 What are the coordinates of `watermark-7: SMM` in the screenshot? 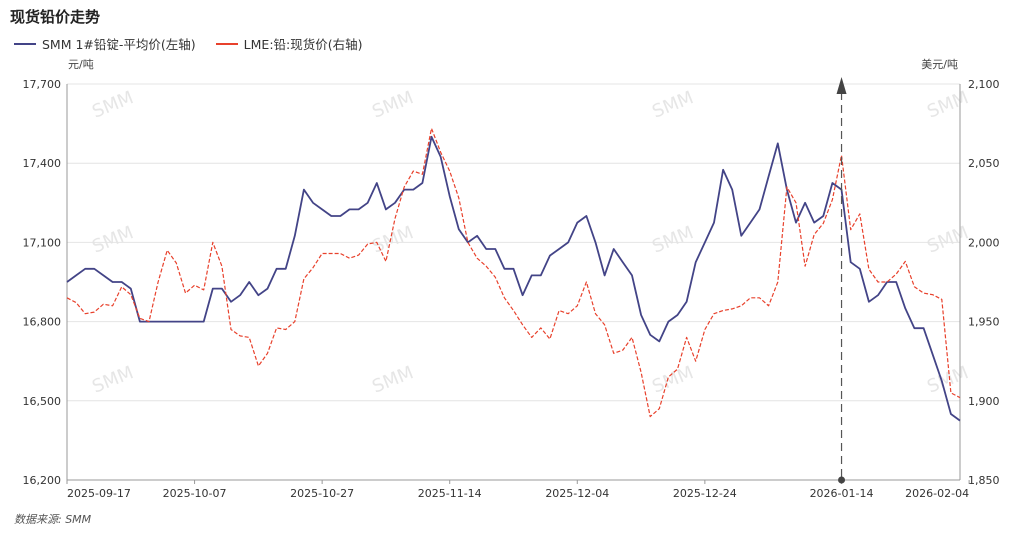 It's located at (947, 239).